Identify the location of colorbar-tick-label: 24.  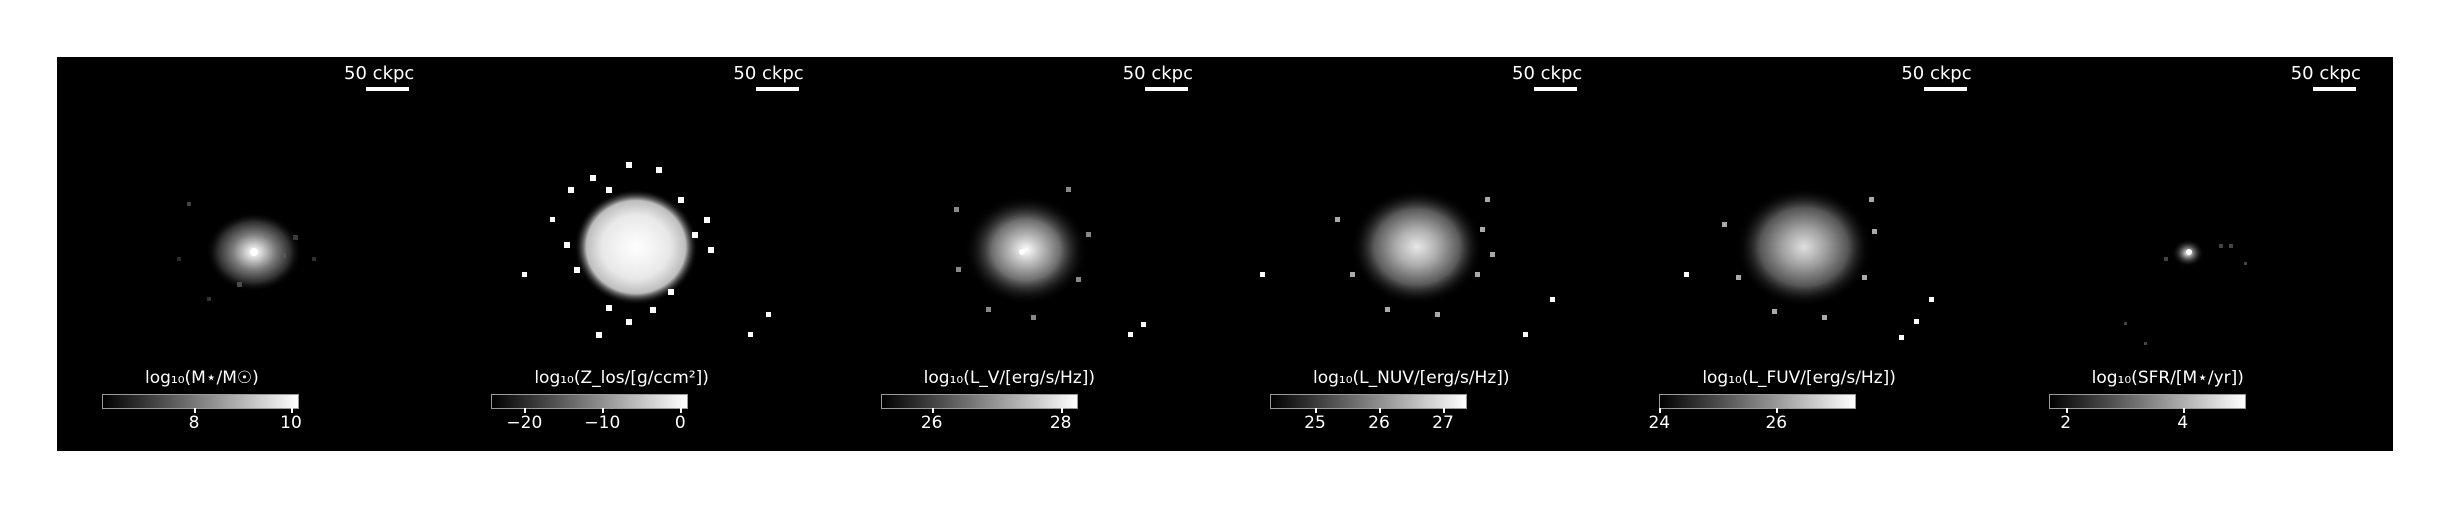
(1659, 423).